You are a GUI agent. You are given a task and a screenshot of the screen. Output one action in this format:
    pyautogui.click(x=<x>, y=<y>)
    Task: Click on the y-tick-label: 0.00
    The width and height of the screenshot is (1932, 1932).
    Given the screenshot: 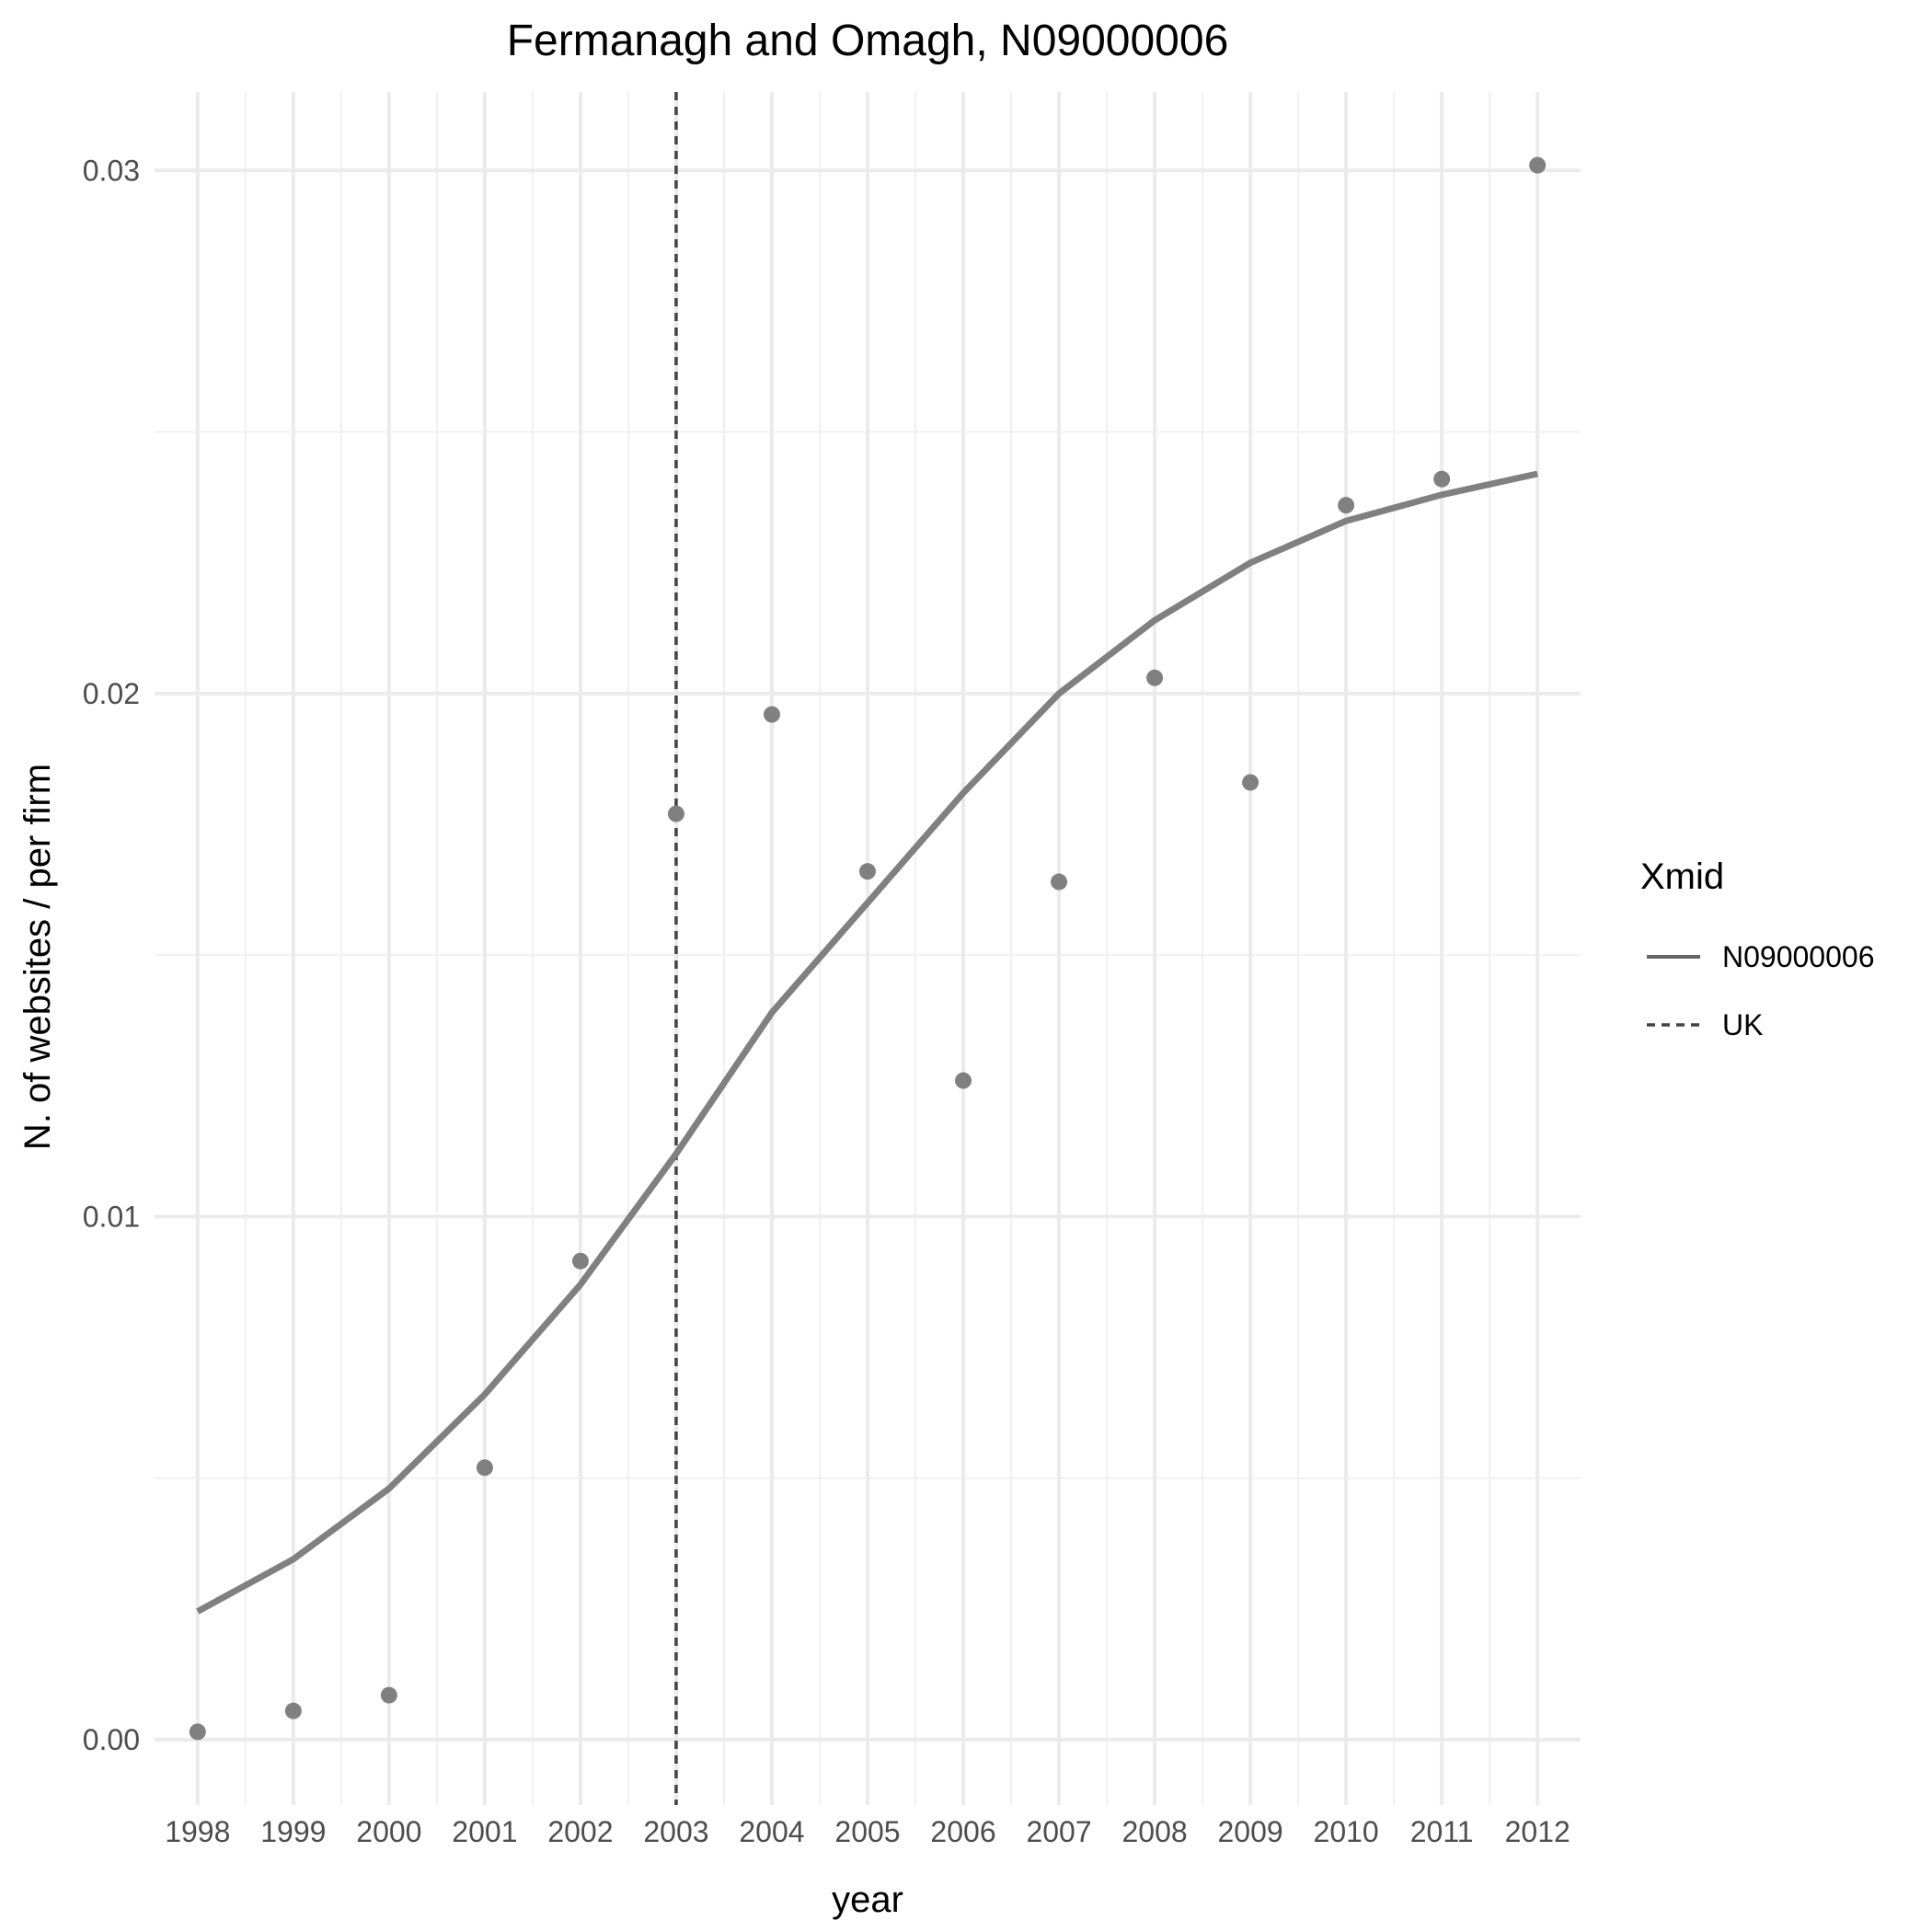 What is the action you would take?
    pyautogui.click(x=111, y=1739)
    